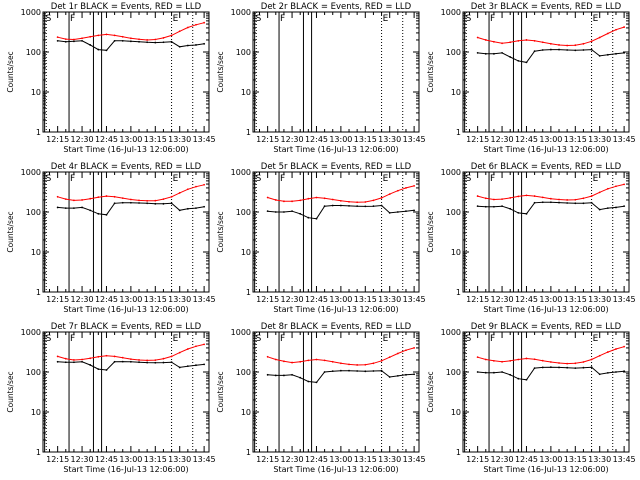 The image size is (640, 480). I want to click on marker-label-s: S, so click(469, 19).